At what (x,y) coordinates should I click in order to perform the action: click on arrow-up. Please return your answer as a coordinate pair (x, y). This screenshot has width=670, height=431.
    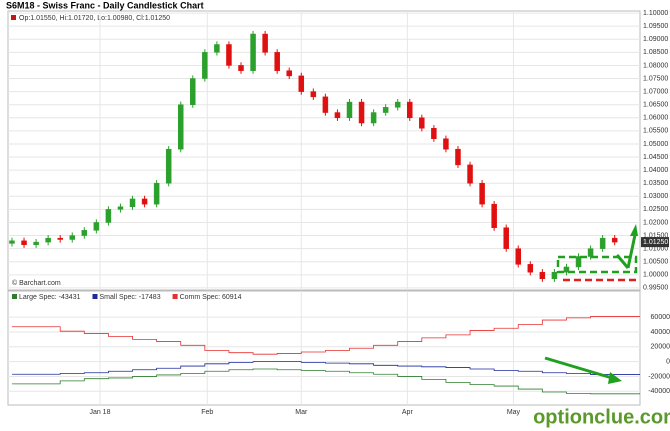
    Looking at the image, I should click on (631, 251).